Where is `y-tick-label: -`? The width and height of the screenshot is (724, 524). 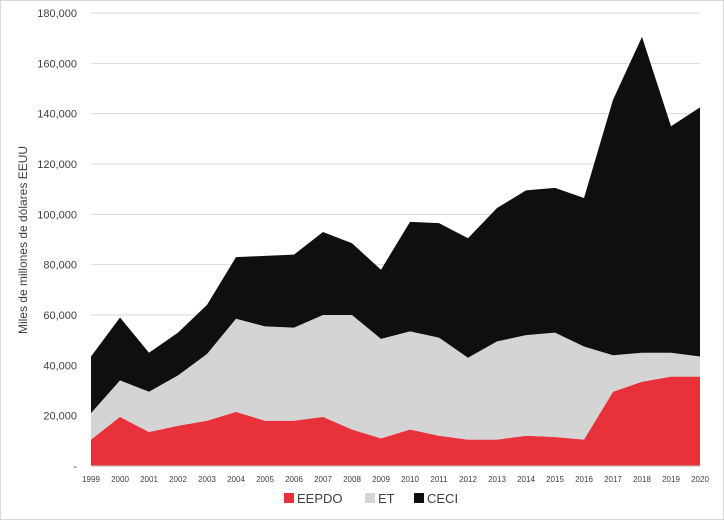
y-tick-label: - is located at coordinates (75, 467).